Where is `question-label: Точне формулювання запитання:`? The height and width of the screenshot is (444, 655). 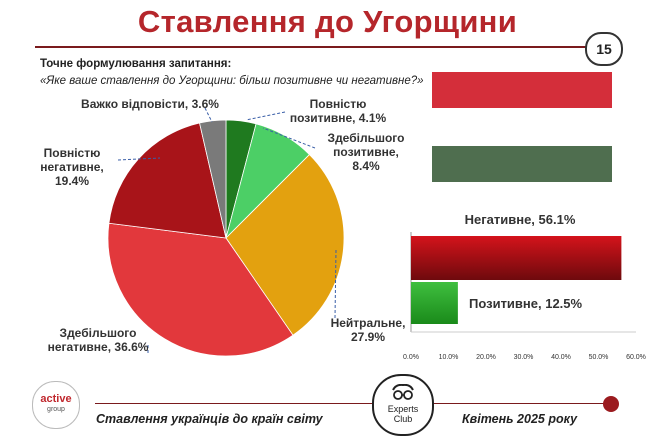
question-label: Точне формулювання запитання: is located at coordinates (136, 64).